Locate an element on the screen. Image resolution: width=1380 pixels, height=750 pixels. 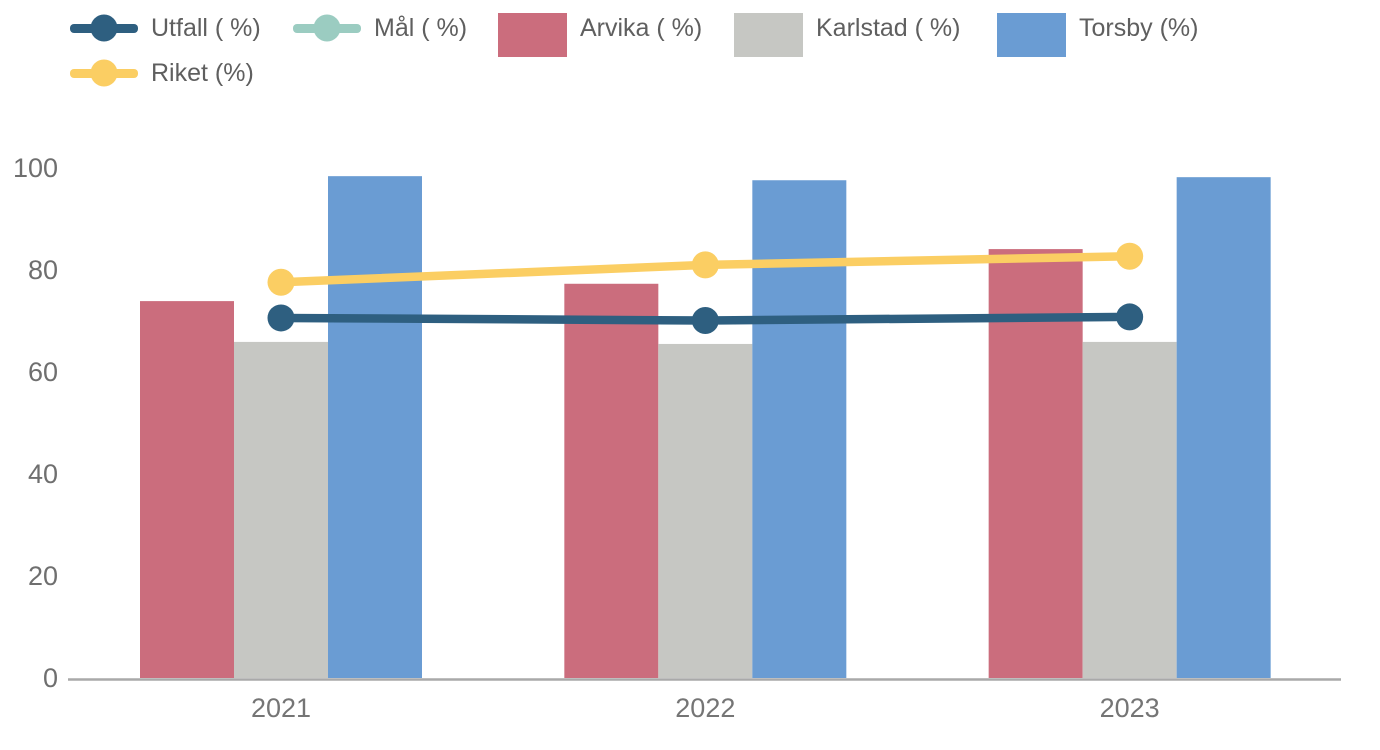
y-tick-label: 80 is located at coordinates (43, 270).